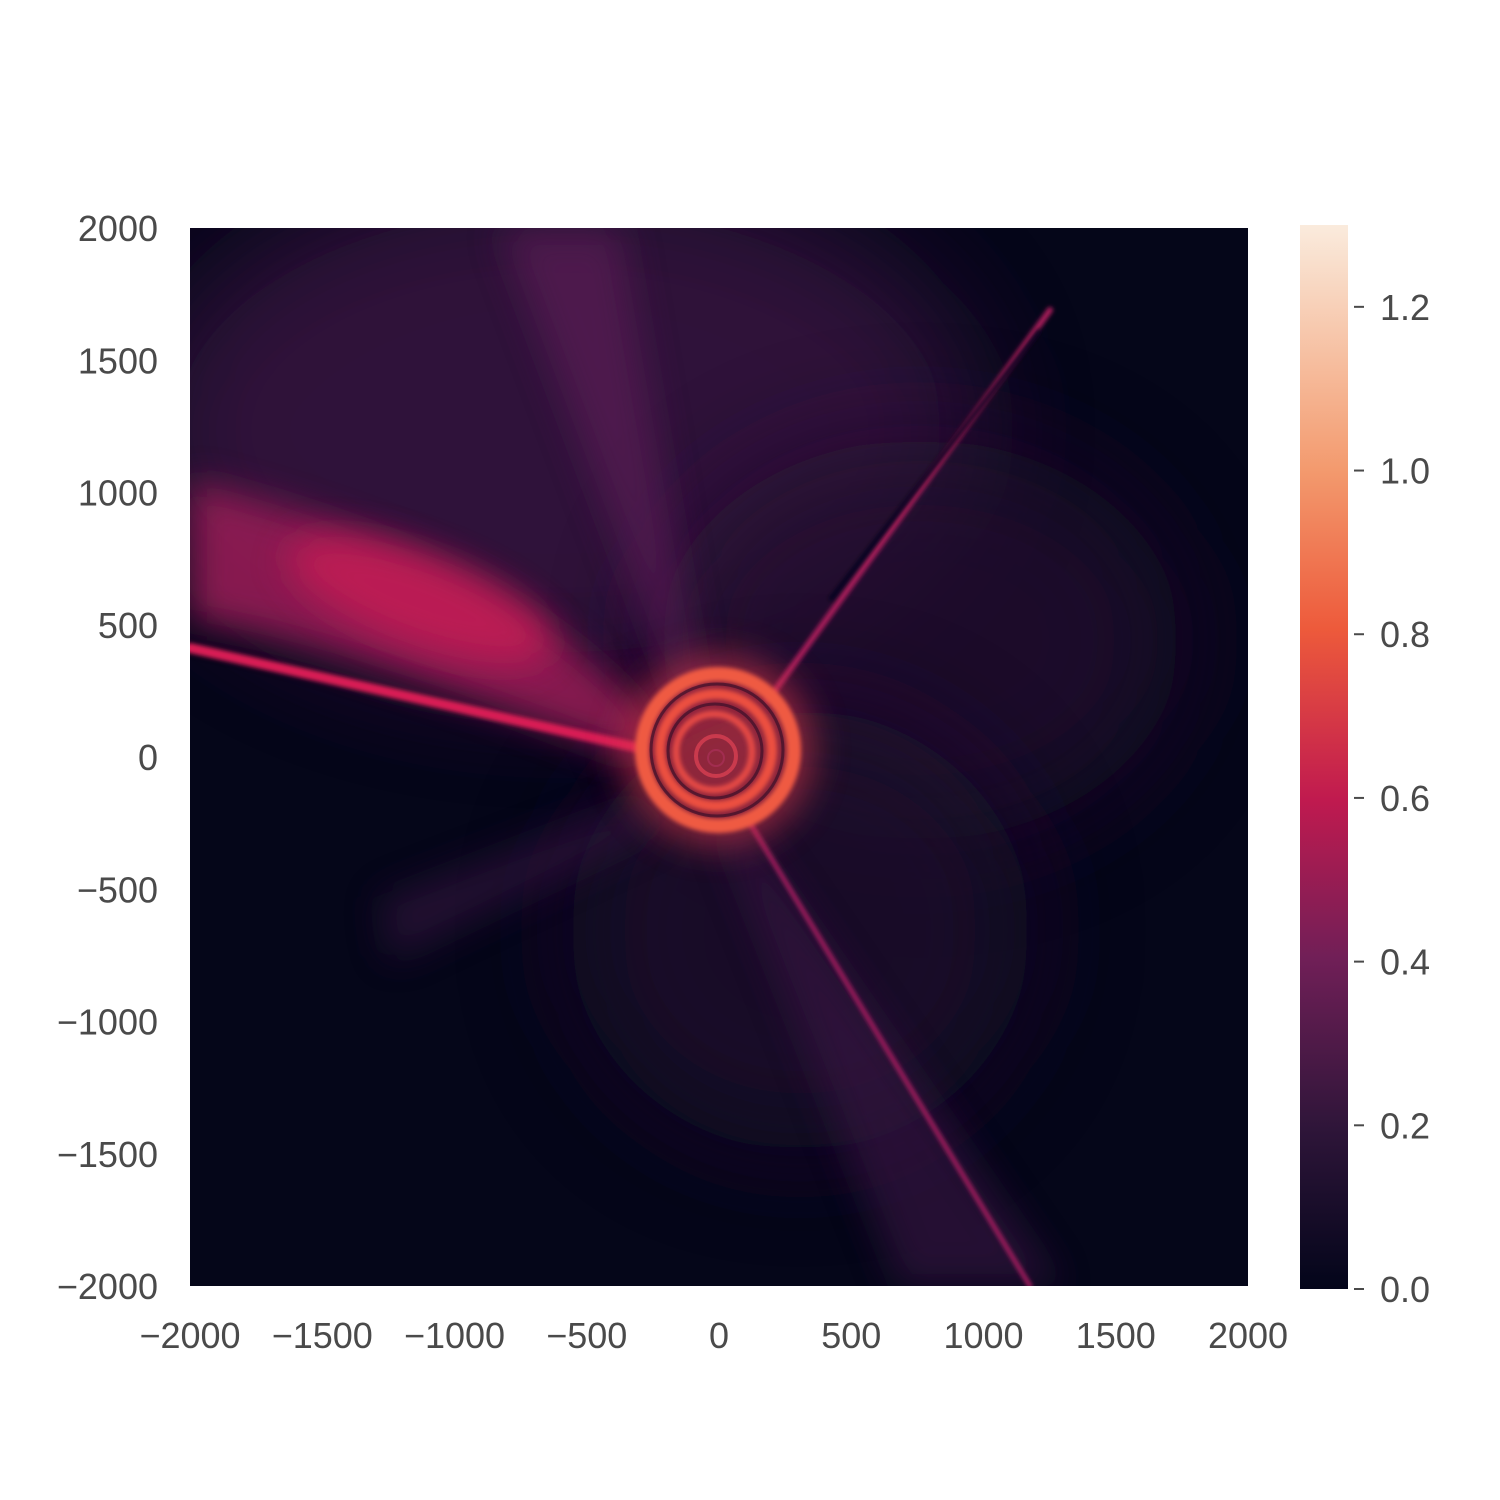 This screenshot has width=1500, height=1500. Describe the element at coordinates (107, 1022) in the screenshot. I see `y-tick-label: −1000` at that location.